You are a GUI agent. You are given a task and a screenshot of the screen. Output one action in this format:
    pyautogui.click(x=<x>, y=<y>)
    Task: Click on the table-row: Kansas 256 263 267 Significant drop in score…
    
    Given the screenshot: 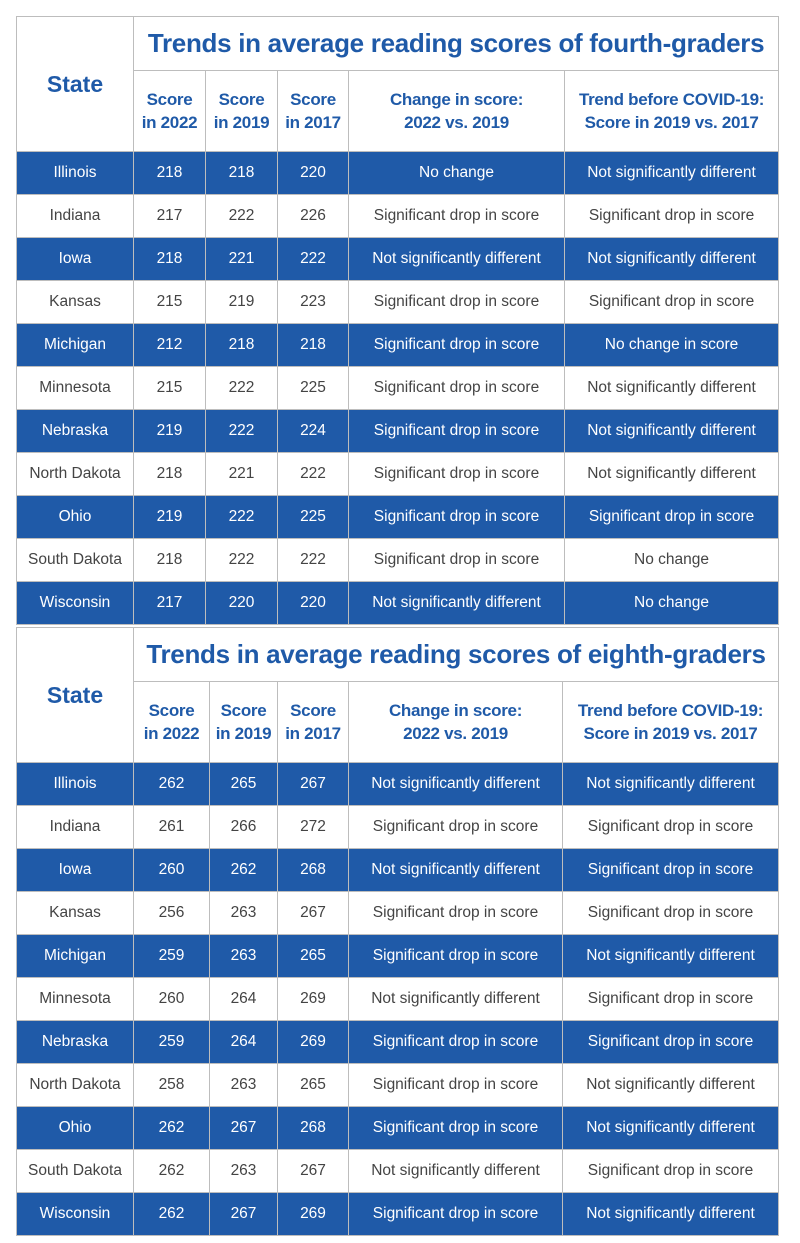 What is the action you would take?
    pyautogui.click(x=397, y=913)
    